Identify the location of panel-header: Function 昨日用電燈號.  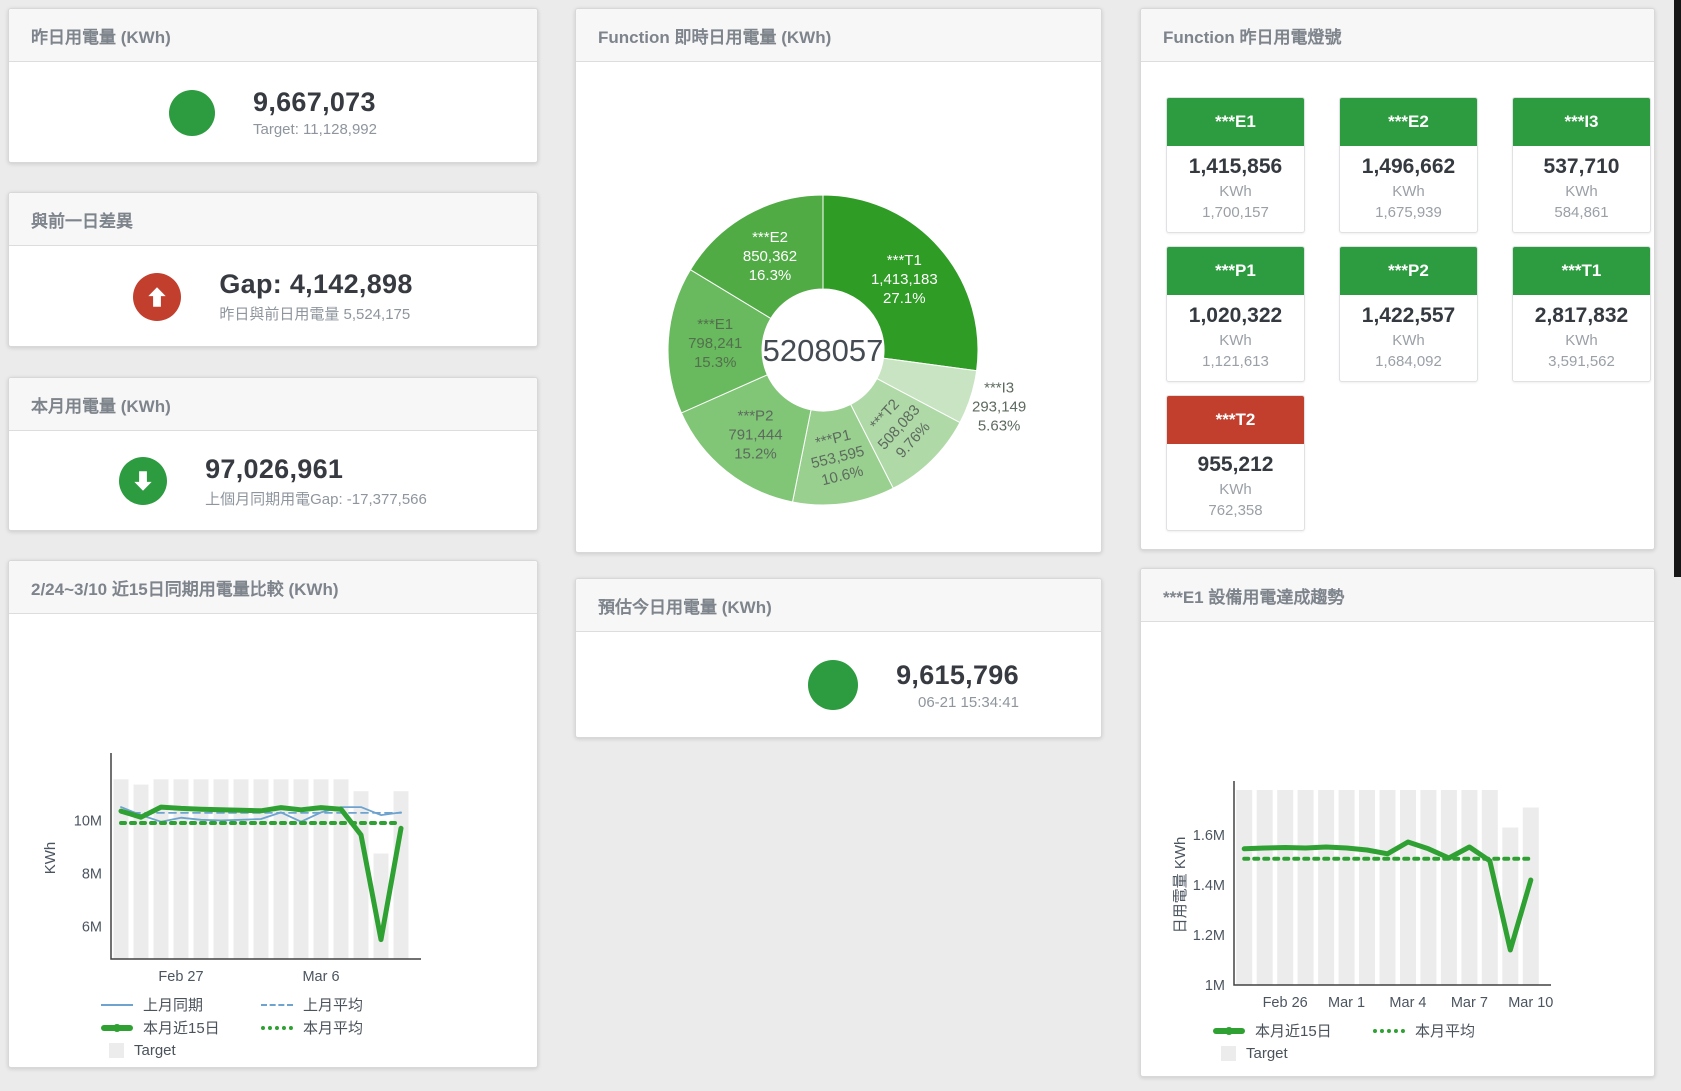
(1397, 35).